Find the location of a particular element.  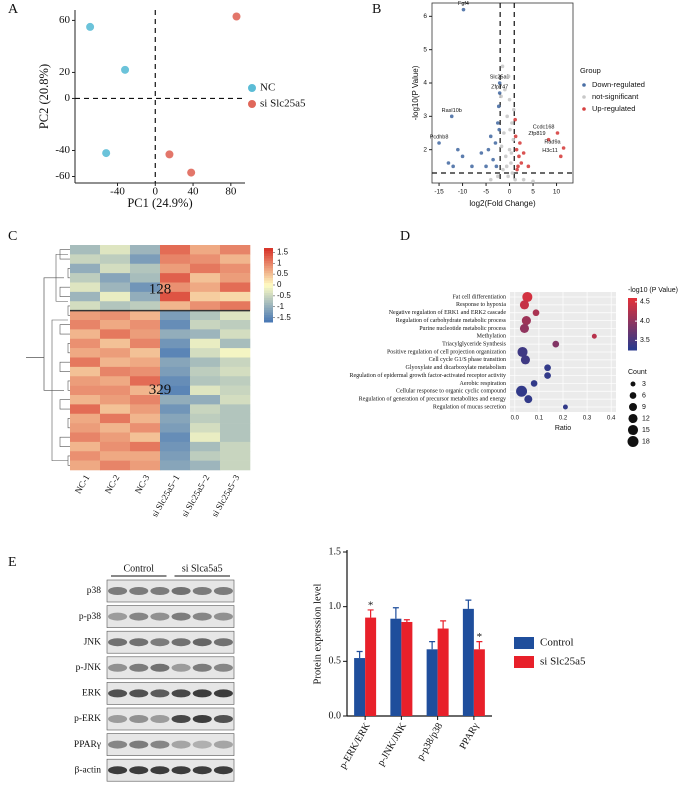

y-category-label: Methylation is located at coordinates (491, 337).